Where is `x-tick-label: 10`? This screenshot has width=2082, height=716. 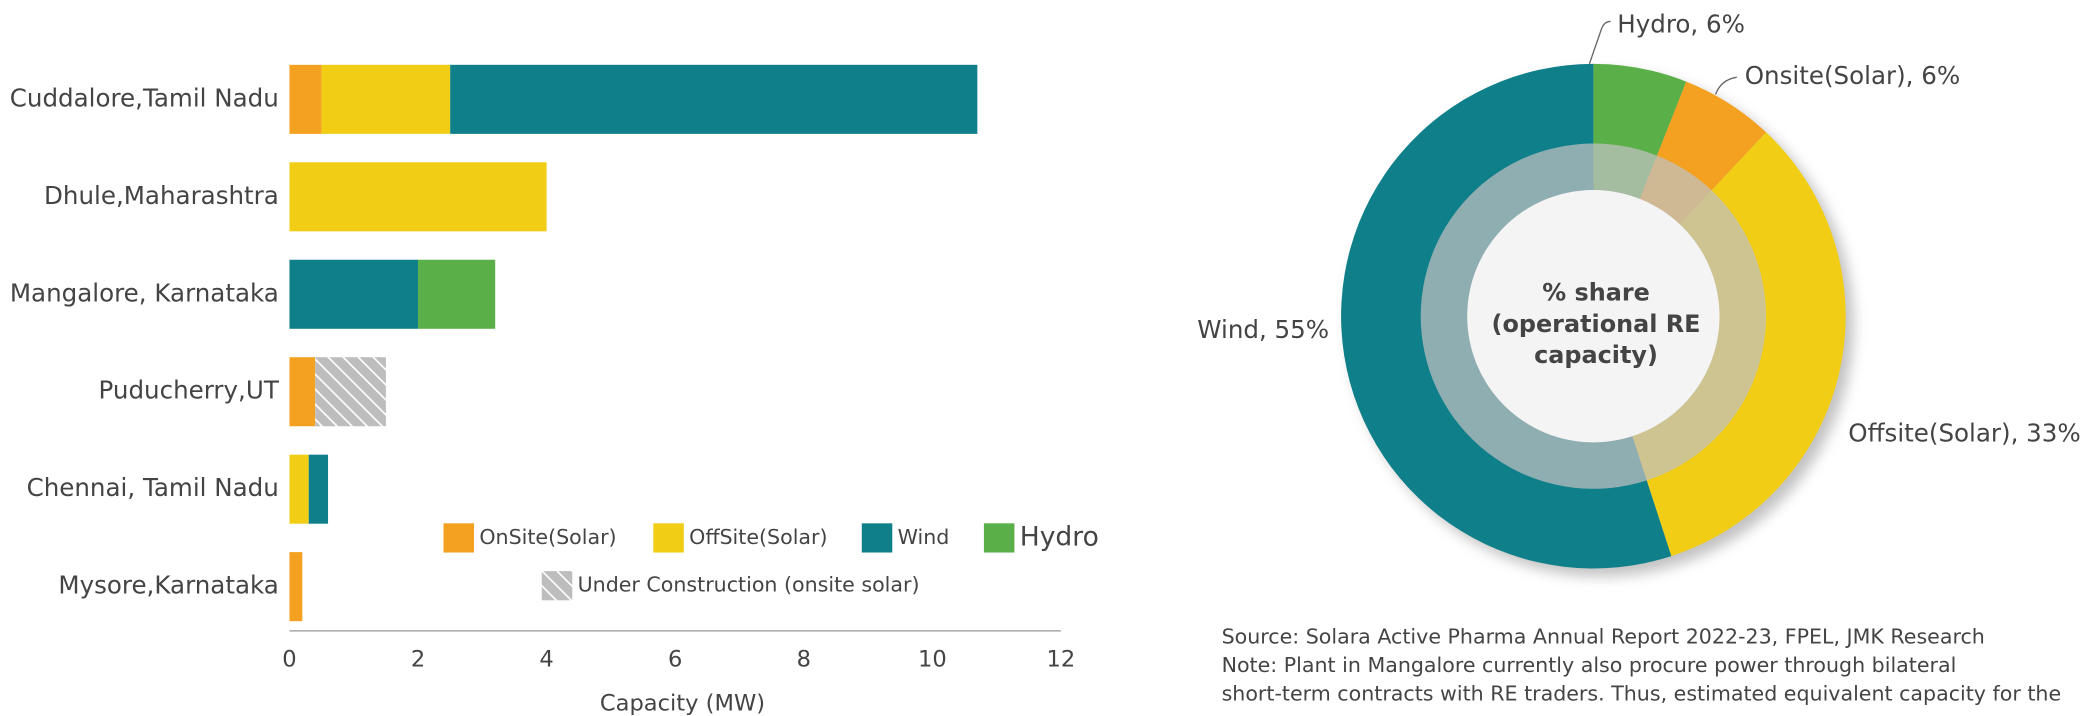 x-tick-label: 10 is located at coordinates (932, 660).